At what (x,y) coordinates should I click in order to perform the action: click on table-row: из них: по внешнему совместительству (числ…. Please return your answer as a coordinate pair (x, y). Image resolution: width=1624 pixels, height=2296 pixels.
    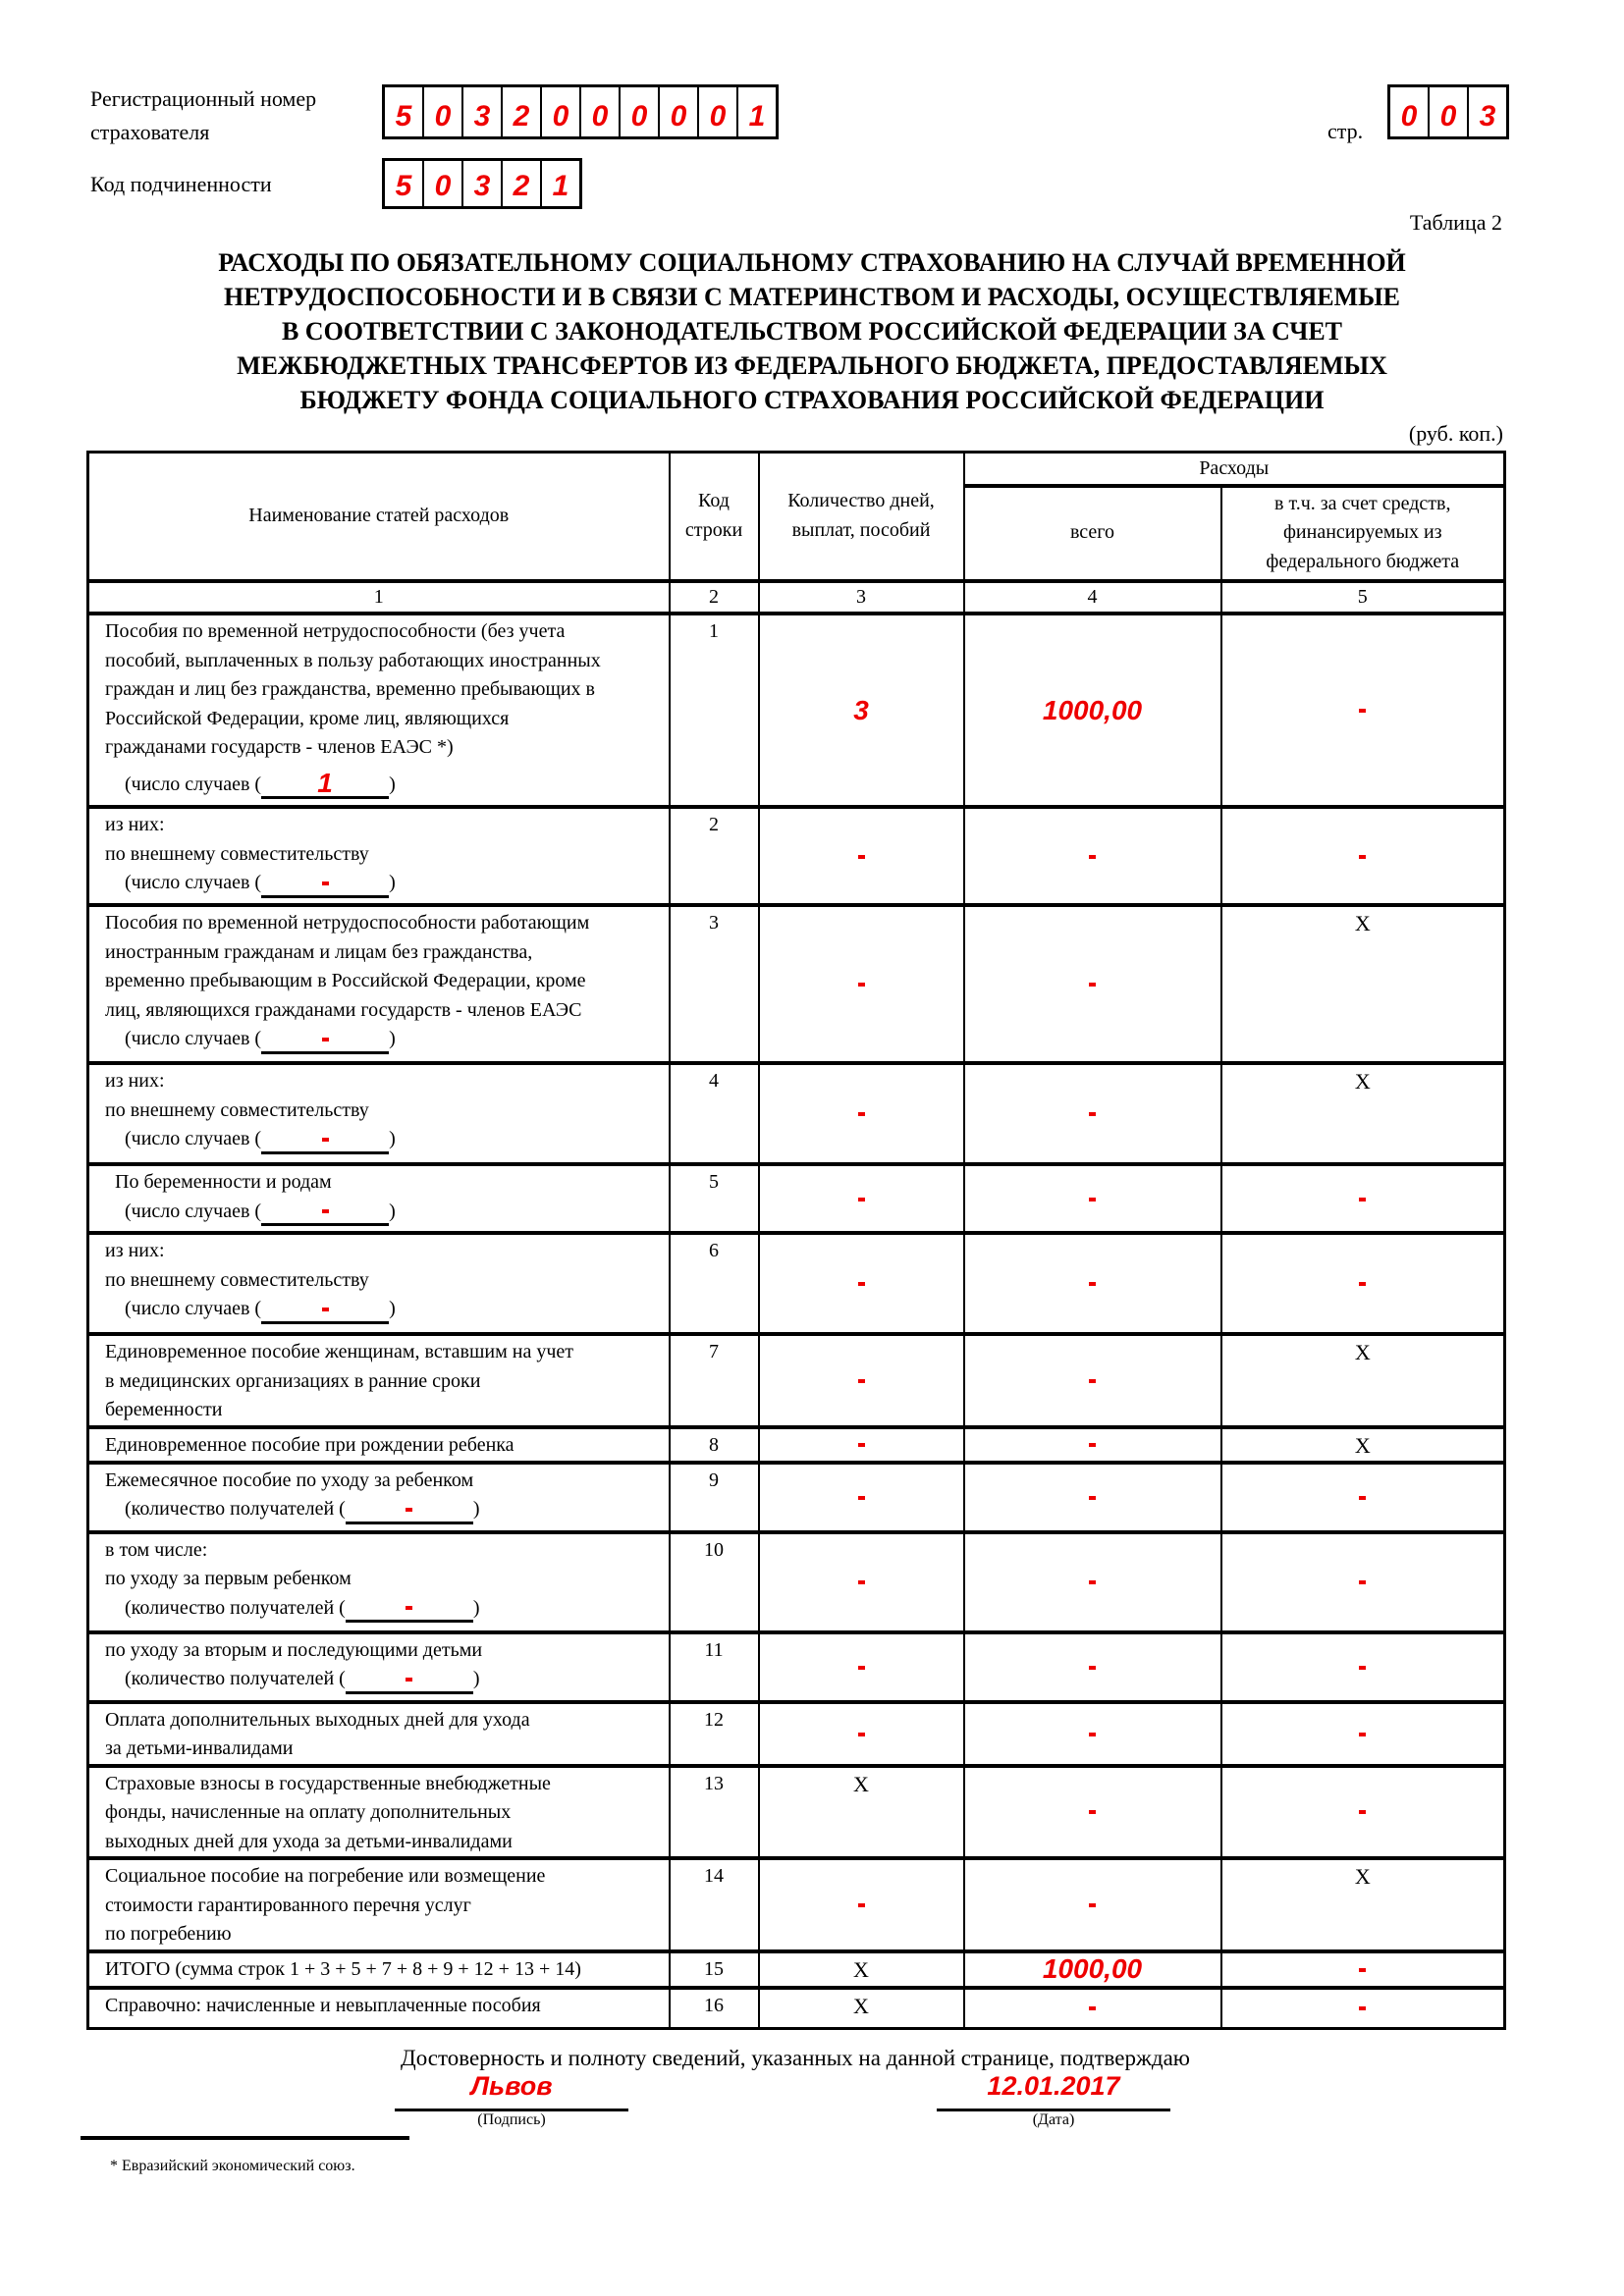
    Looking at the image, I should click on (796, 1283).